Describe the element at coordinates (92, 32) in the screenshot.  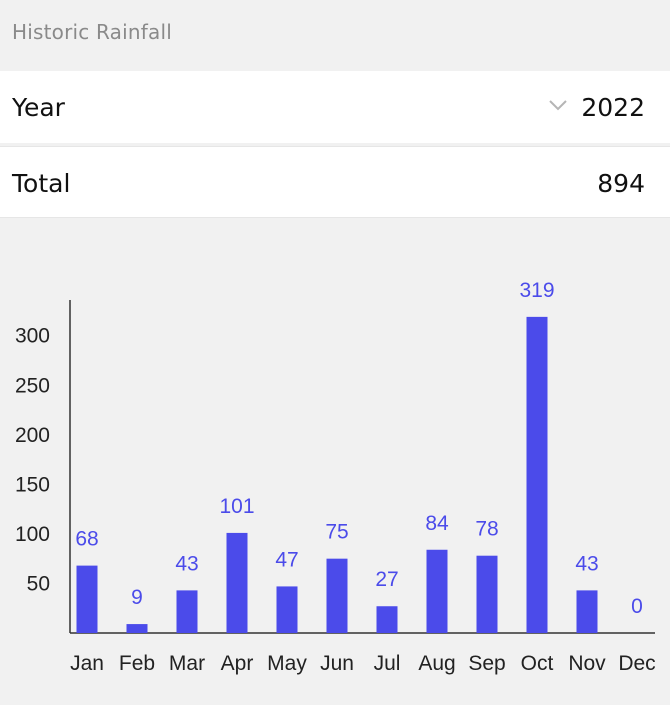
I see `section-title: Historic Rainfall` at that location.